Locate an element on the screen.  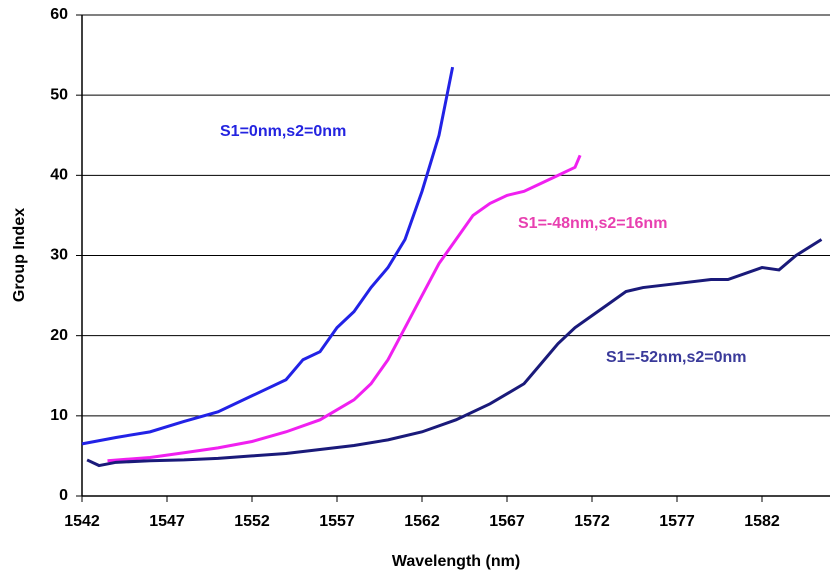
x-tick-label: 1567 is located at coordinates (507, 521).